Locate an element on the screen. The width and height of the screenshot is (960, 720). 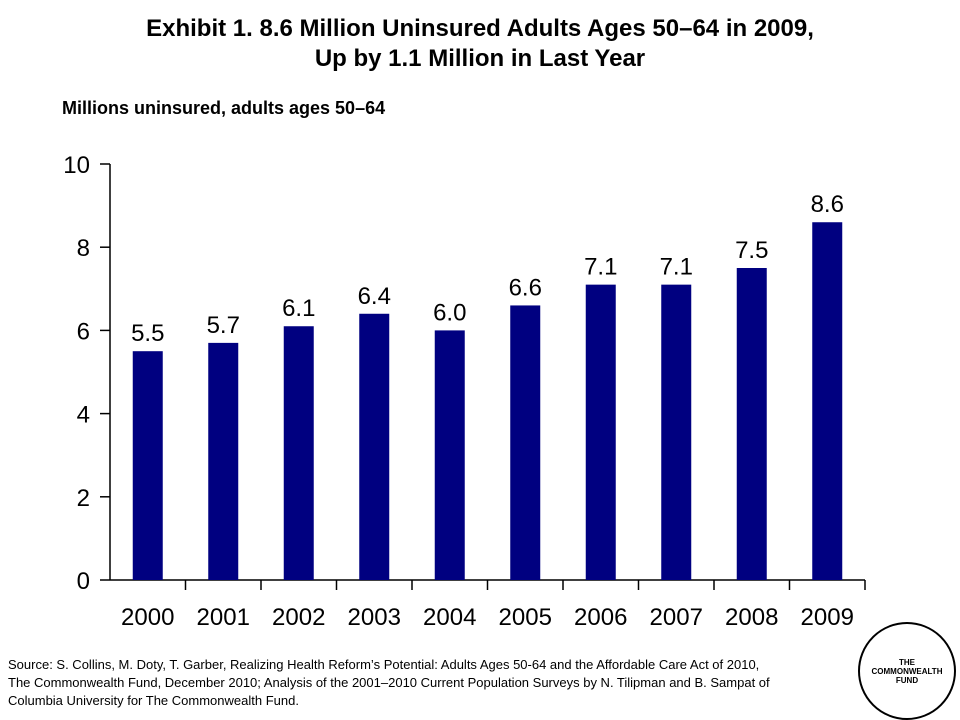
logo-line-1: THE is located at coordinates (907, 662).